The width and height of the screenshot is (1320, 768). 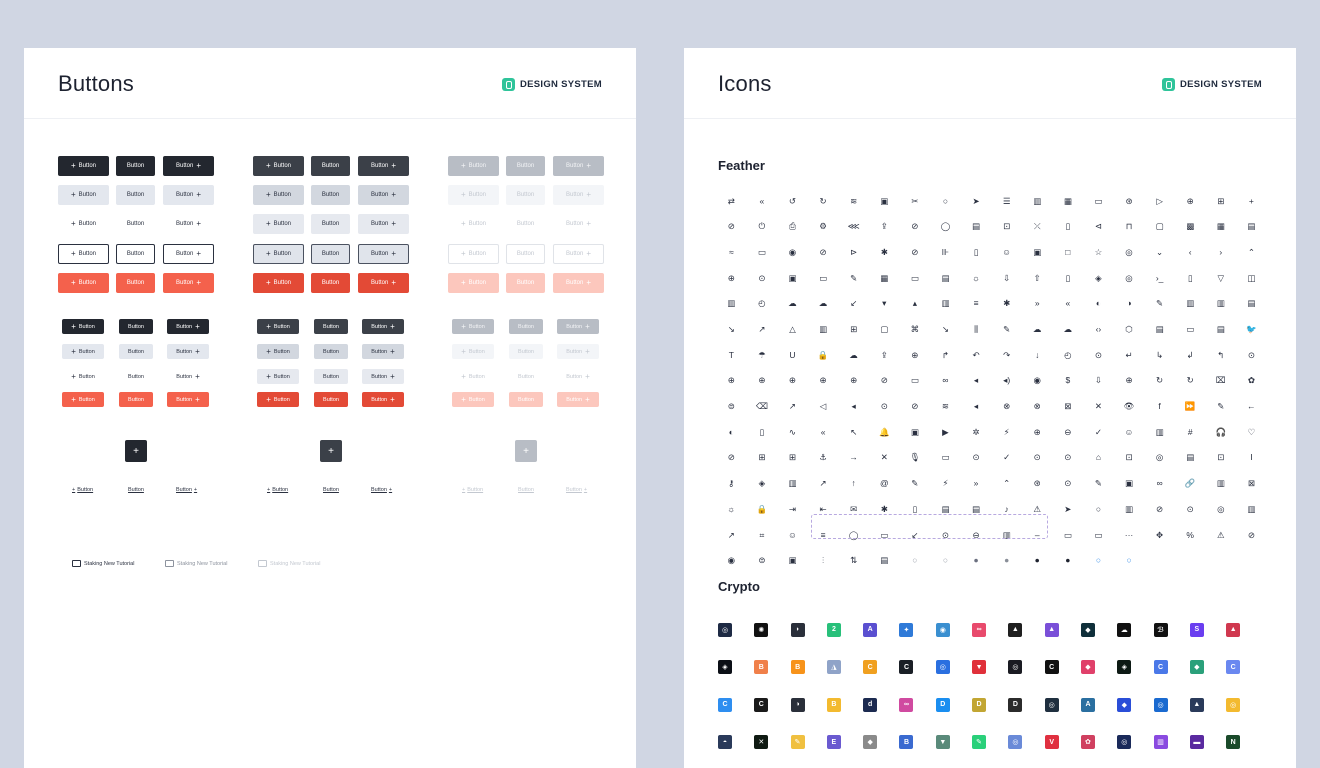 What do you see at coordinates (1037, 406) in the screenshot?
I see `feather-icon: ⊗` at bounding box center [1037, 406].